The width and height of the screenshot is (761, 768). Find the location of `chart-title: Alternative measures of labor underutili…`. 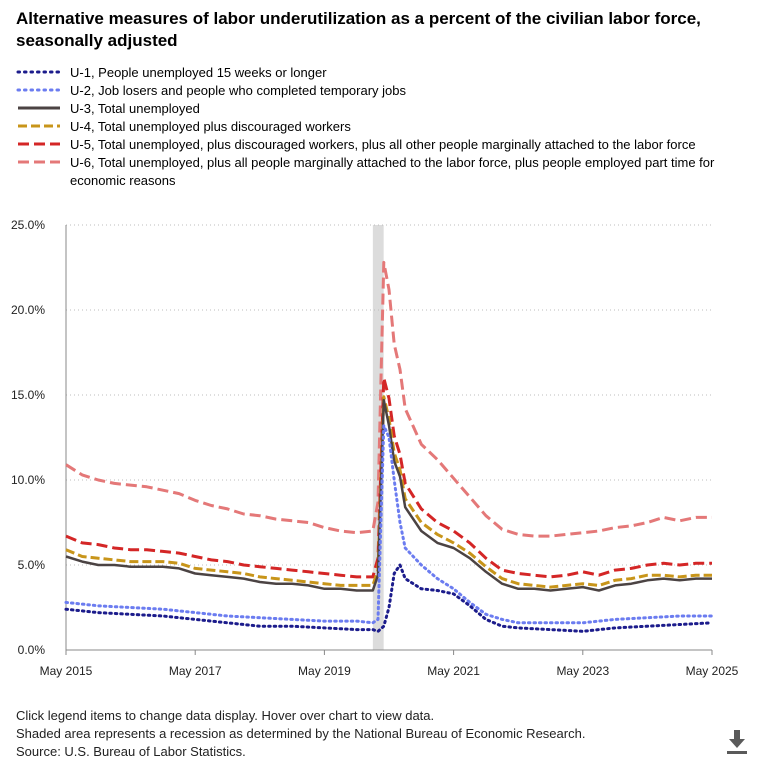

chart-title: Alternative measures of labor underutili… is located at coordinates (358, 29).